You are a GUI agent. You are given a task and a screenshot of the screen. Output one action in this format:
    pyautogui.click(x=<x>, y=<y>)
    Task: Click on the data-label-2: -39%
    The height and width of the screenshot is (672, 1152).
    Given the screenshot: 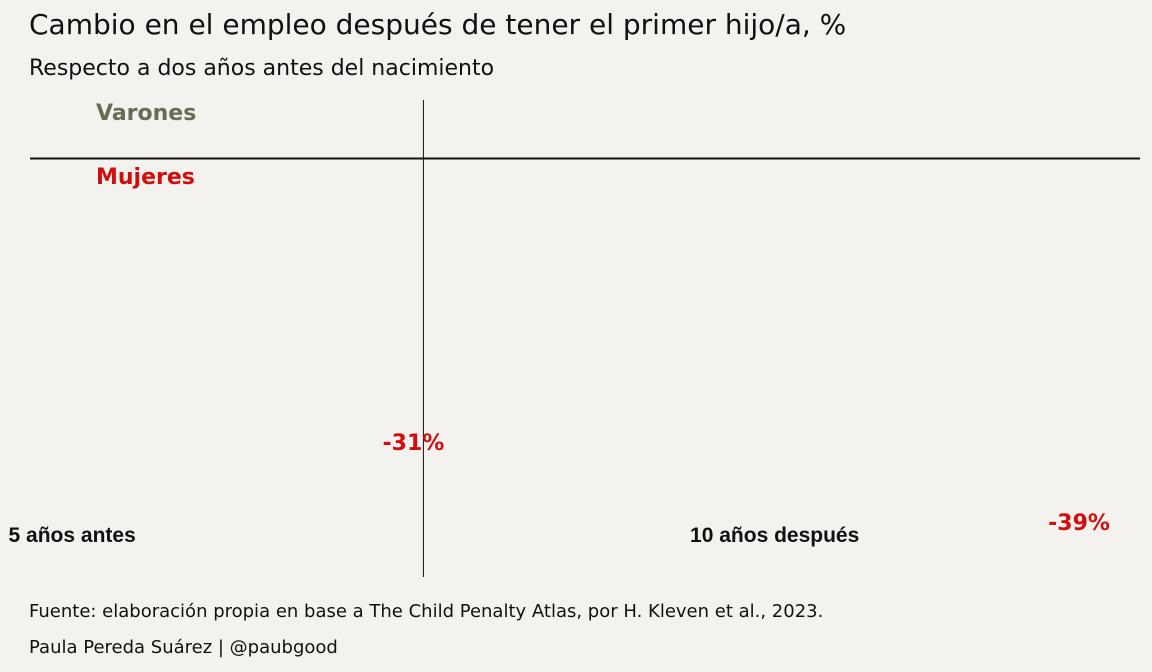 What is the action you would take?
    pyautogui.click(x=1079, y=523)
    